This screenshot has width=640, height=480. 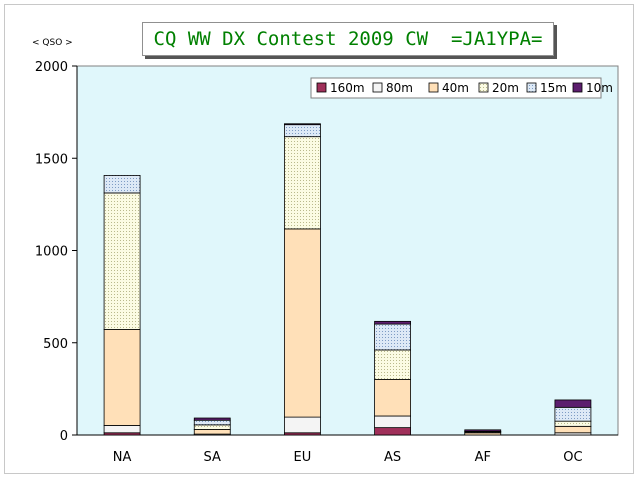 What do you see at coordinates (122, 429) in the screenshot?
I see `bar-segment-na-80m` at bounding box center [122, 429].